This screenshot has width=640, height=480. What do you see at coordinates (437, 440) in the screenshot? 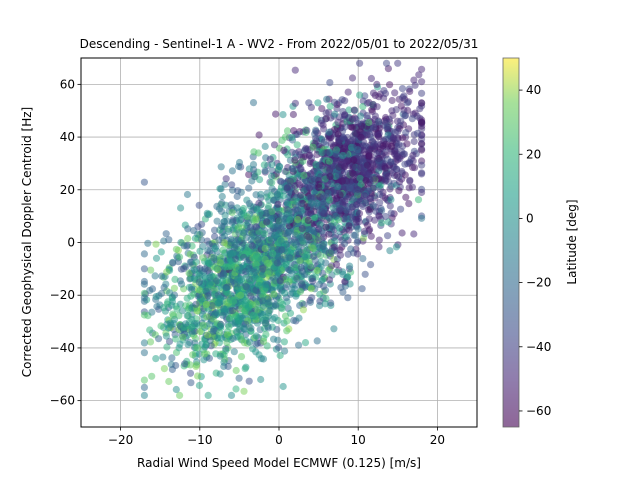
I see `x-tick-label: 20` at bounding box center [437, 440].